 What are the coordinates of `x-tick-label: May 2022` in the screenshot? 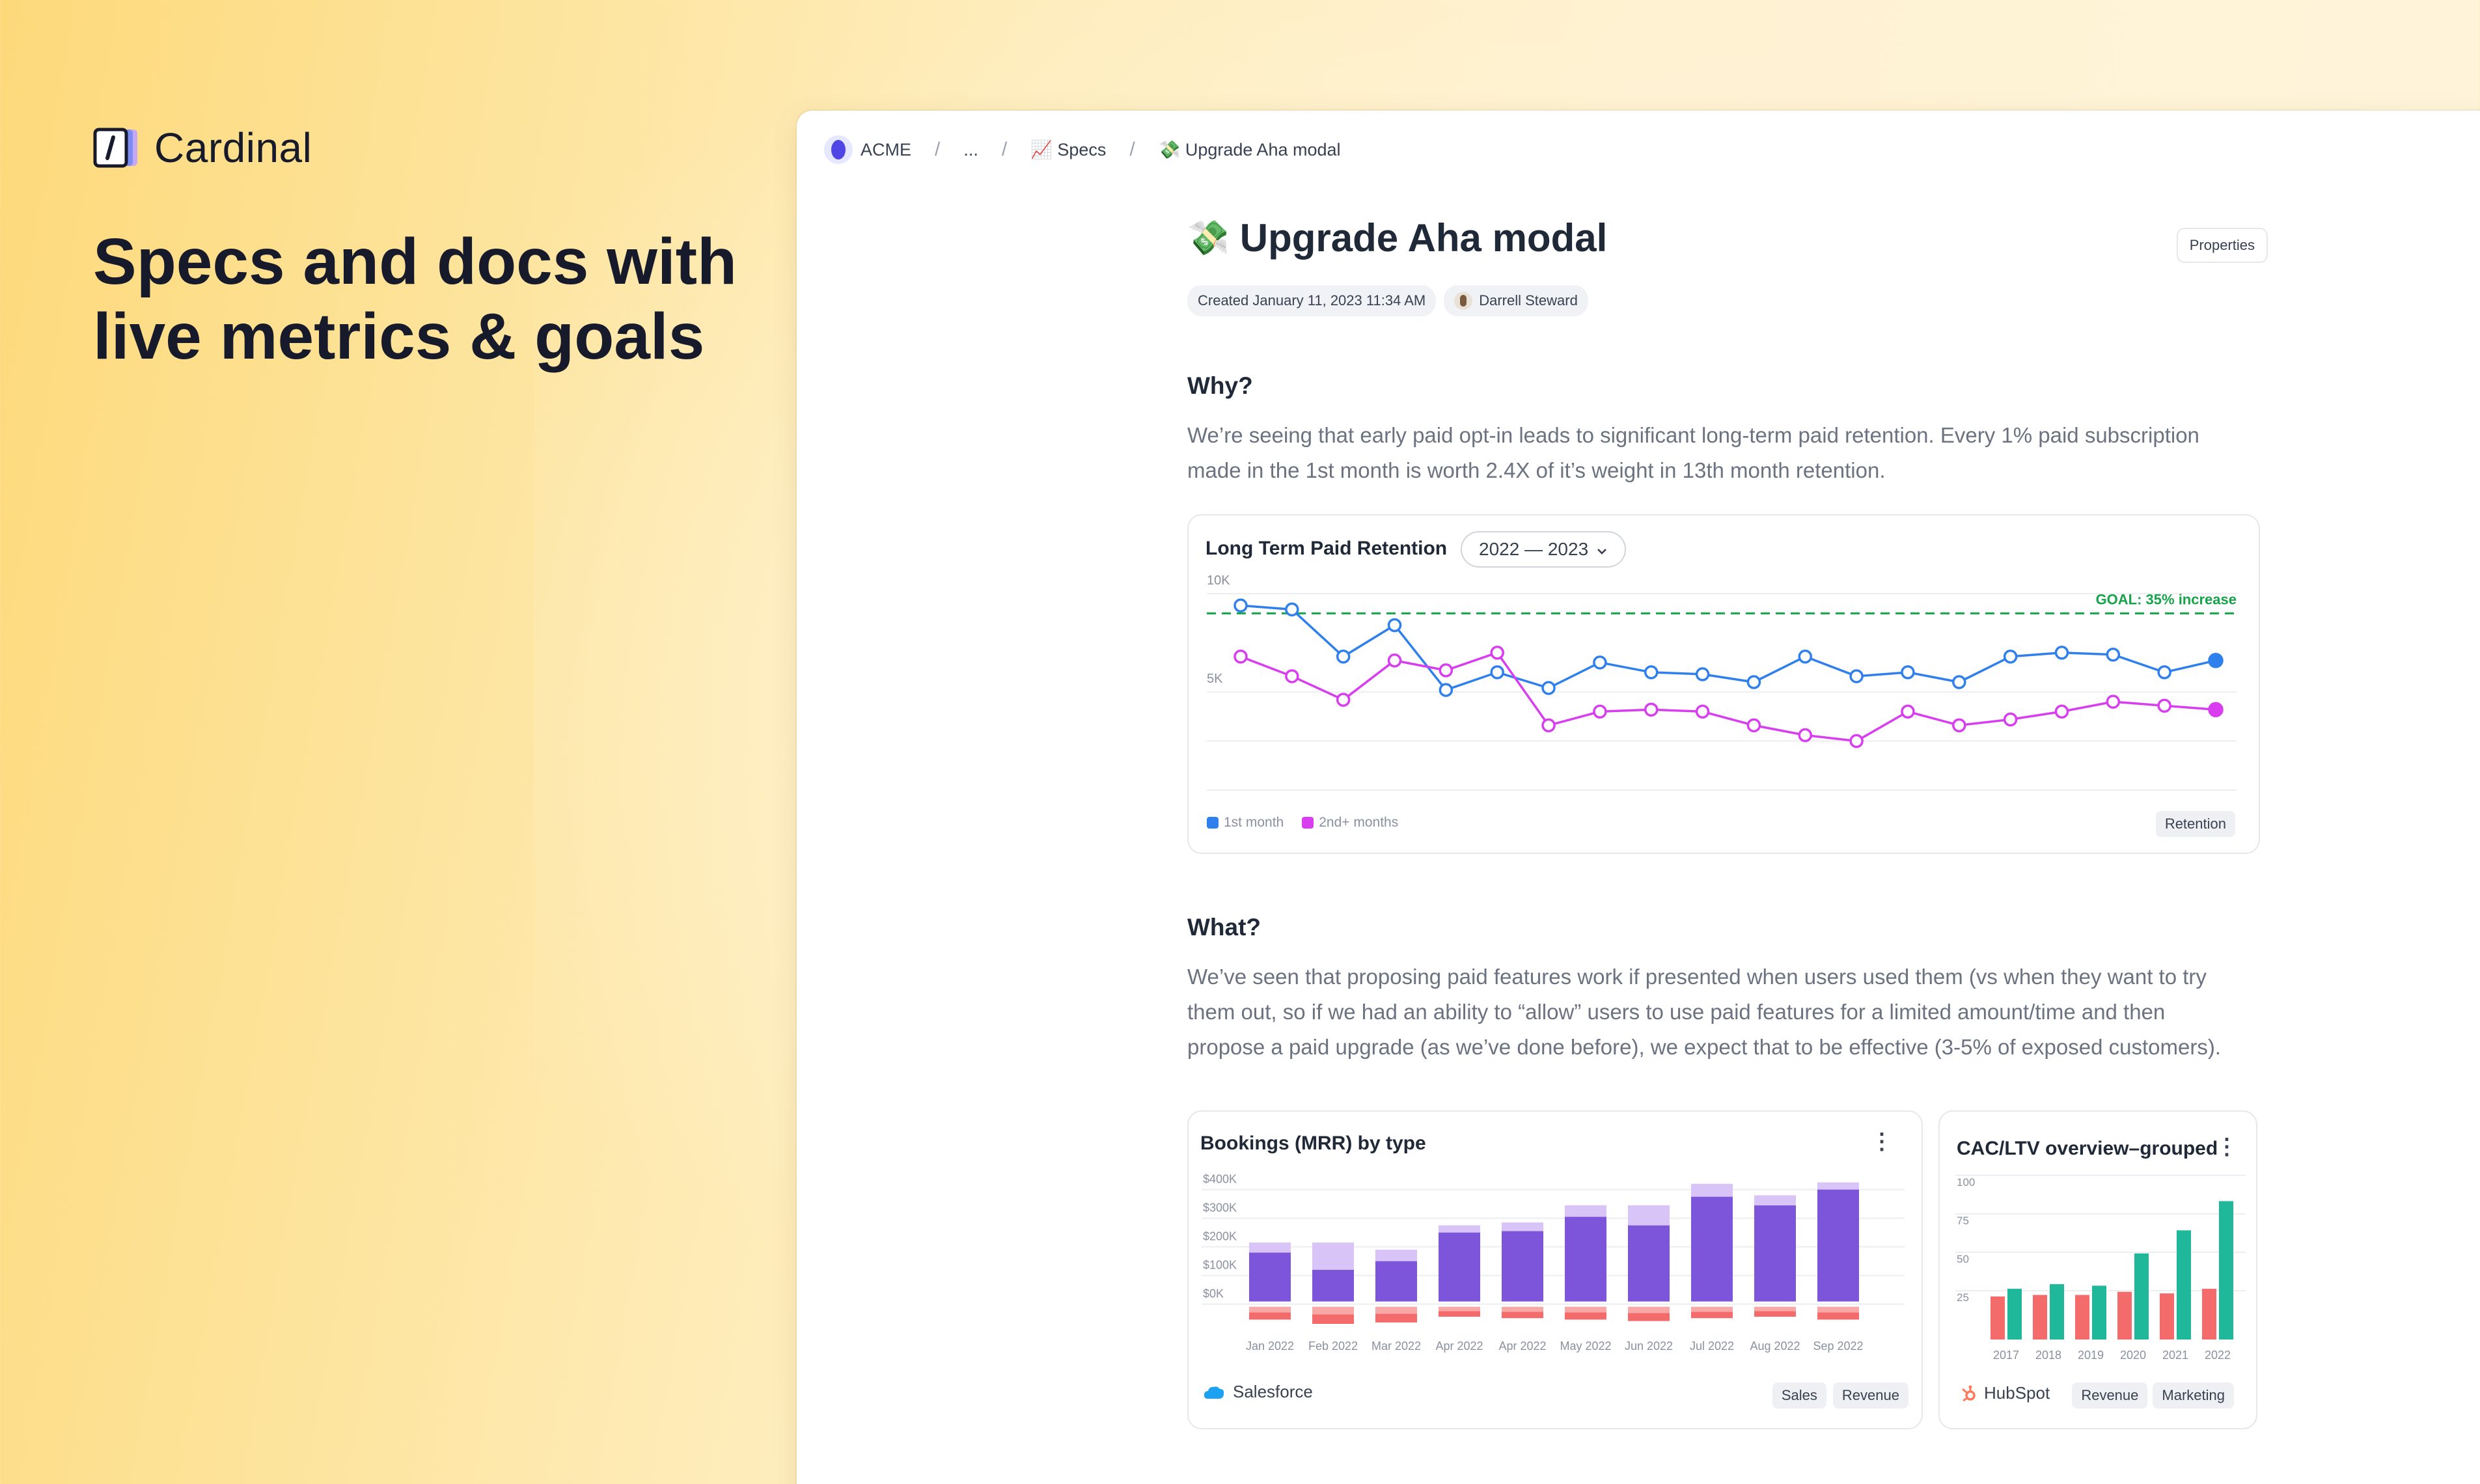 It's located at (1586, 1346).